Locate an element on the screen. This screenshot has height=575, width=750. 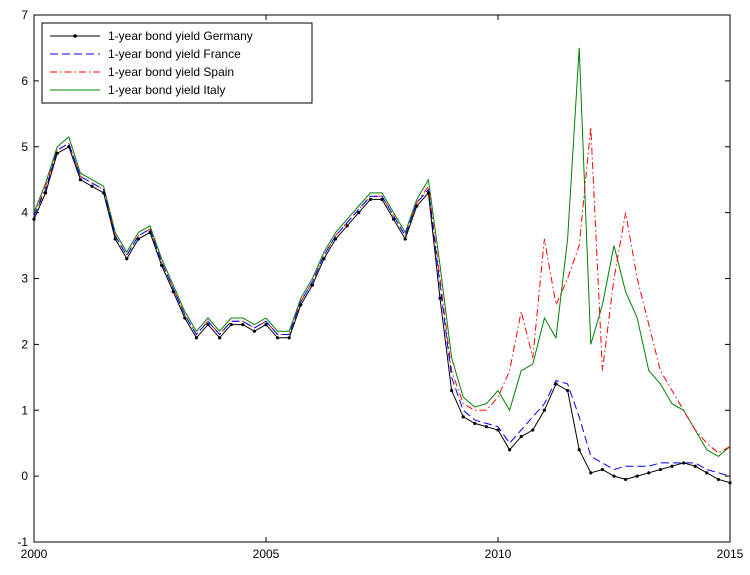
x-tick-label: 2005 is located at coordinates (266, 554).